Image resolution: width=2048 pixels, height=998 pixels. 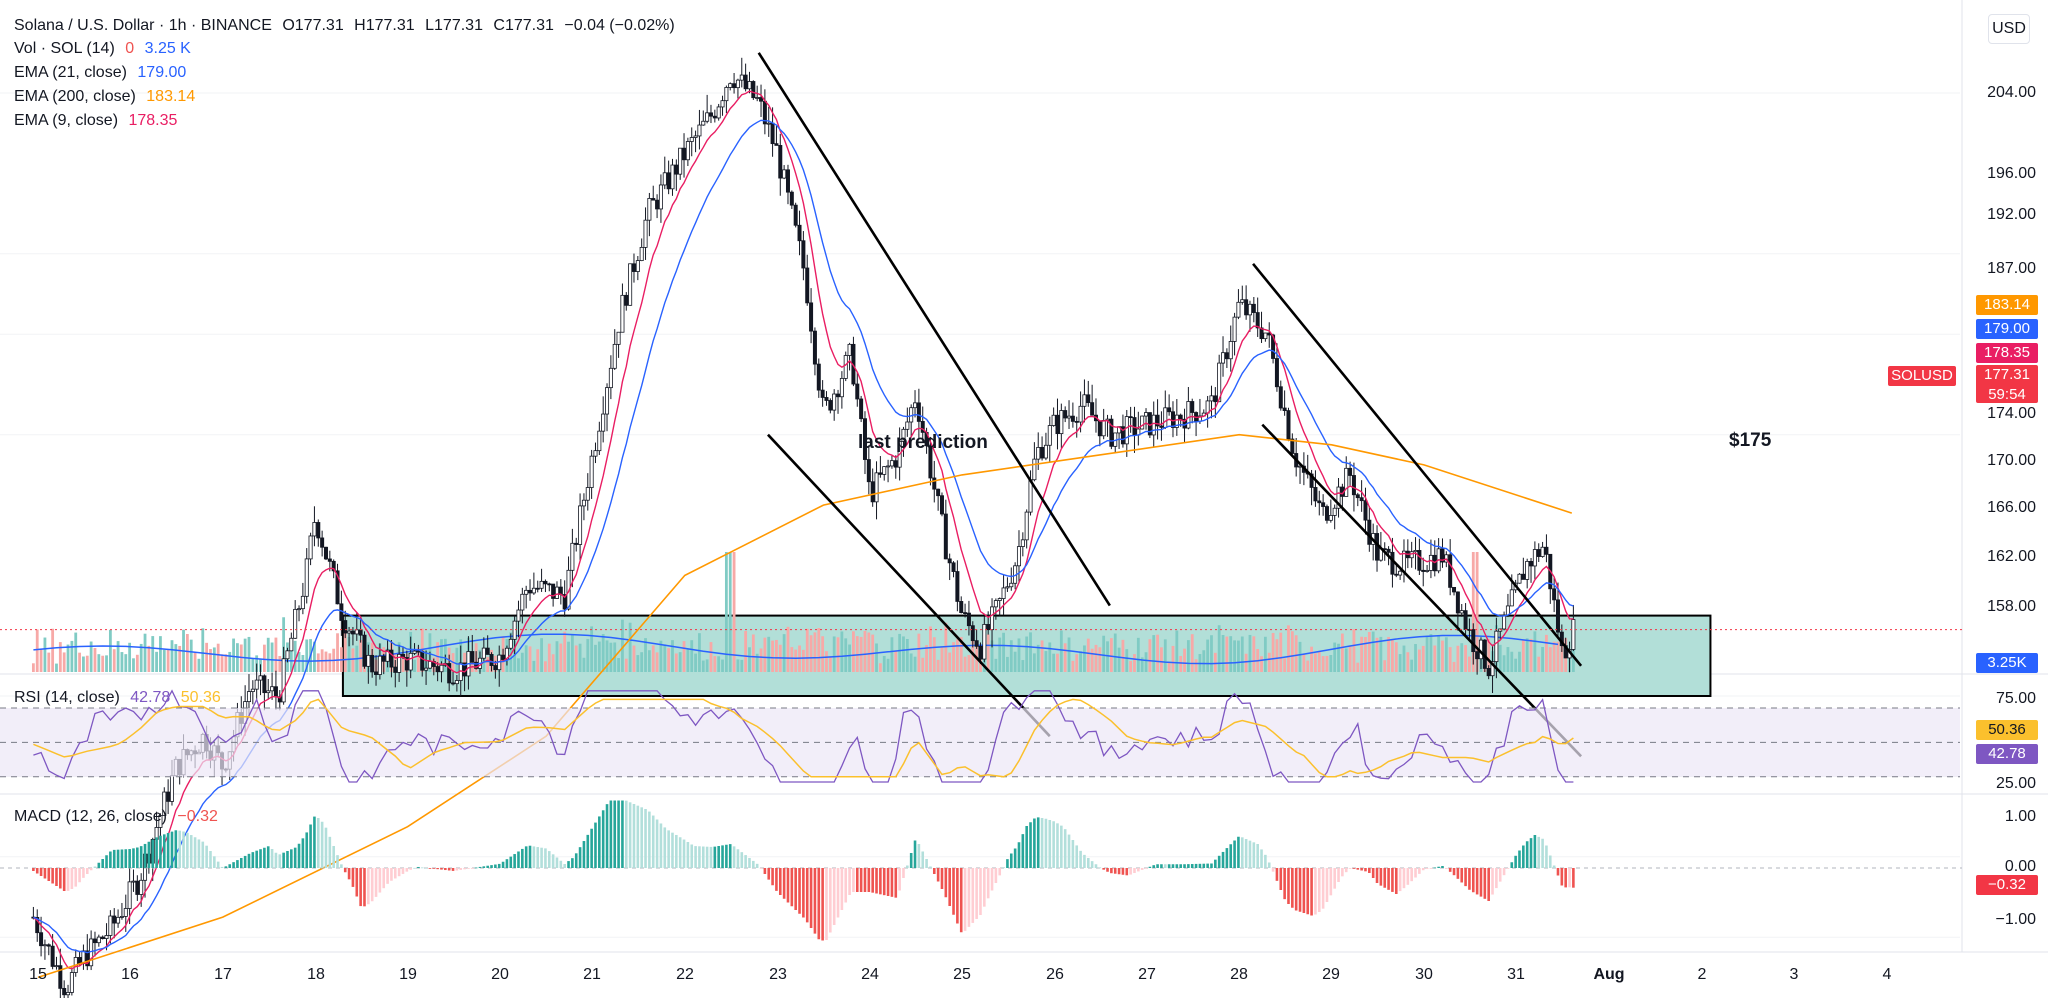 I want to click on volume-legend: Vol · SOL (14) 0 3.25 K, so click(x=105, y=49).